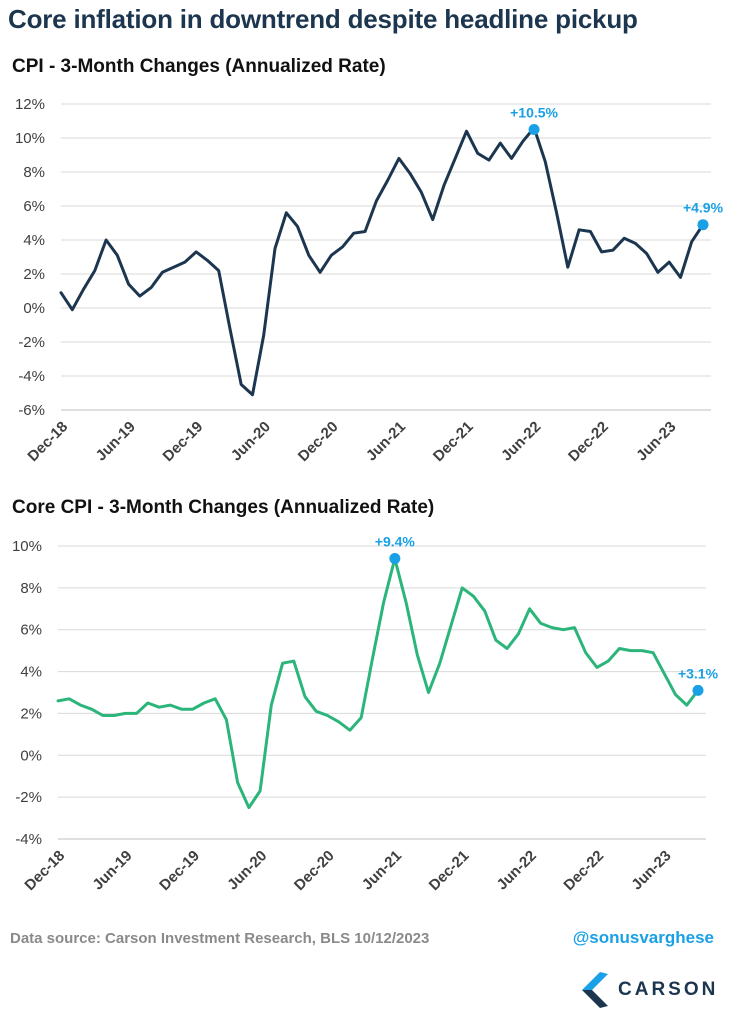  I want to click on core-x-tick-label: Jun-21, so click(382, 870).